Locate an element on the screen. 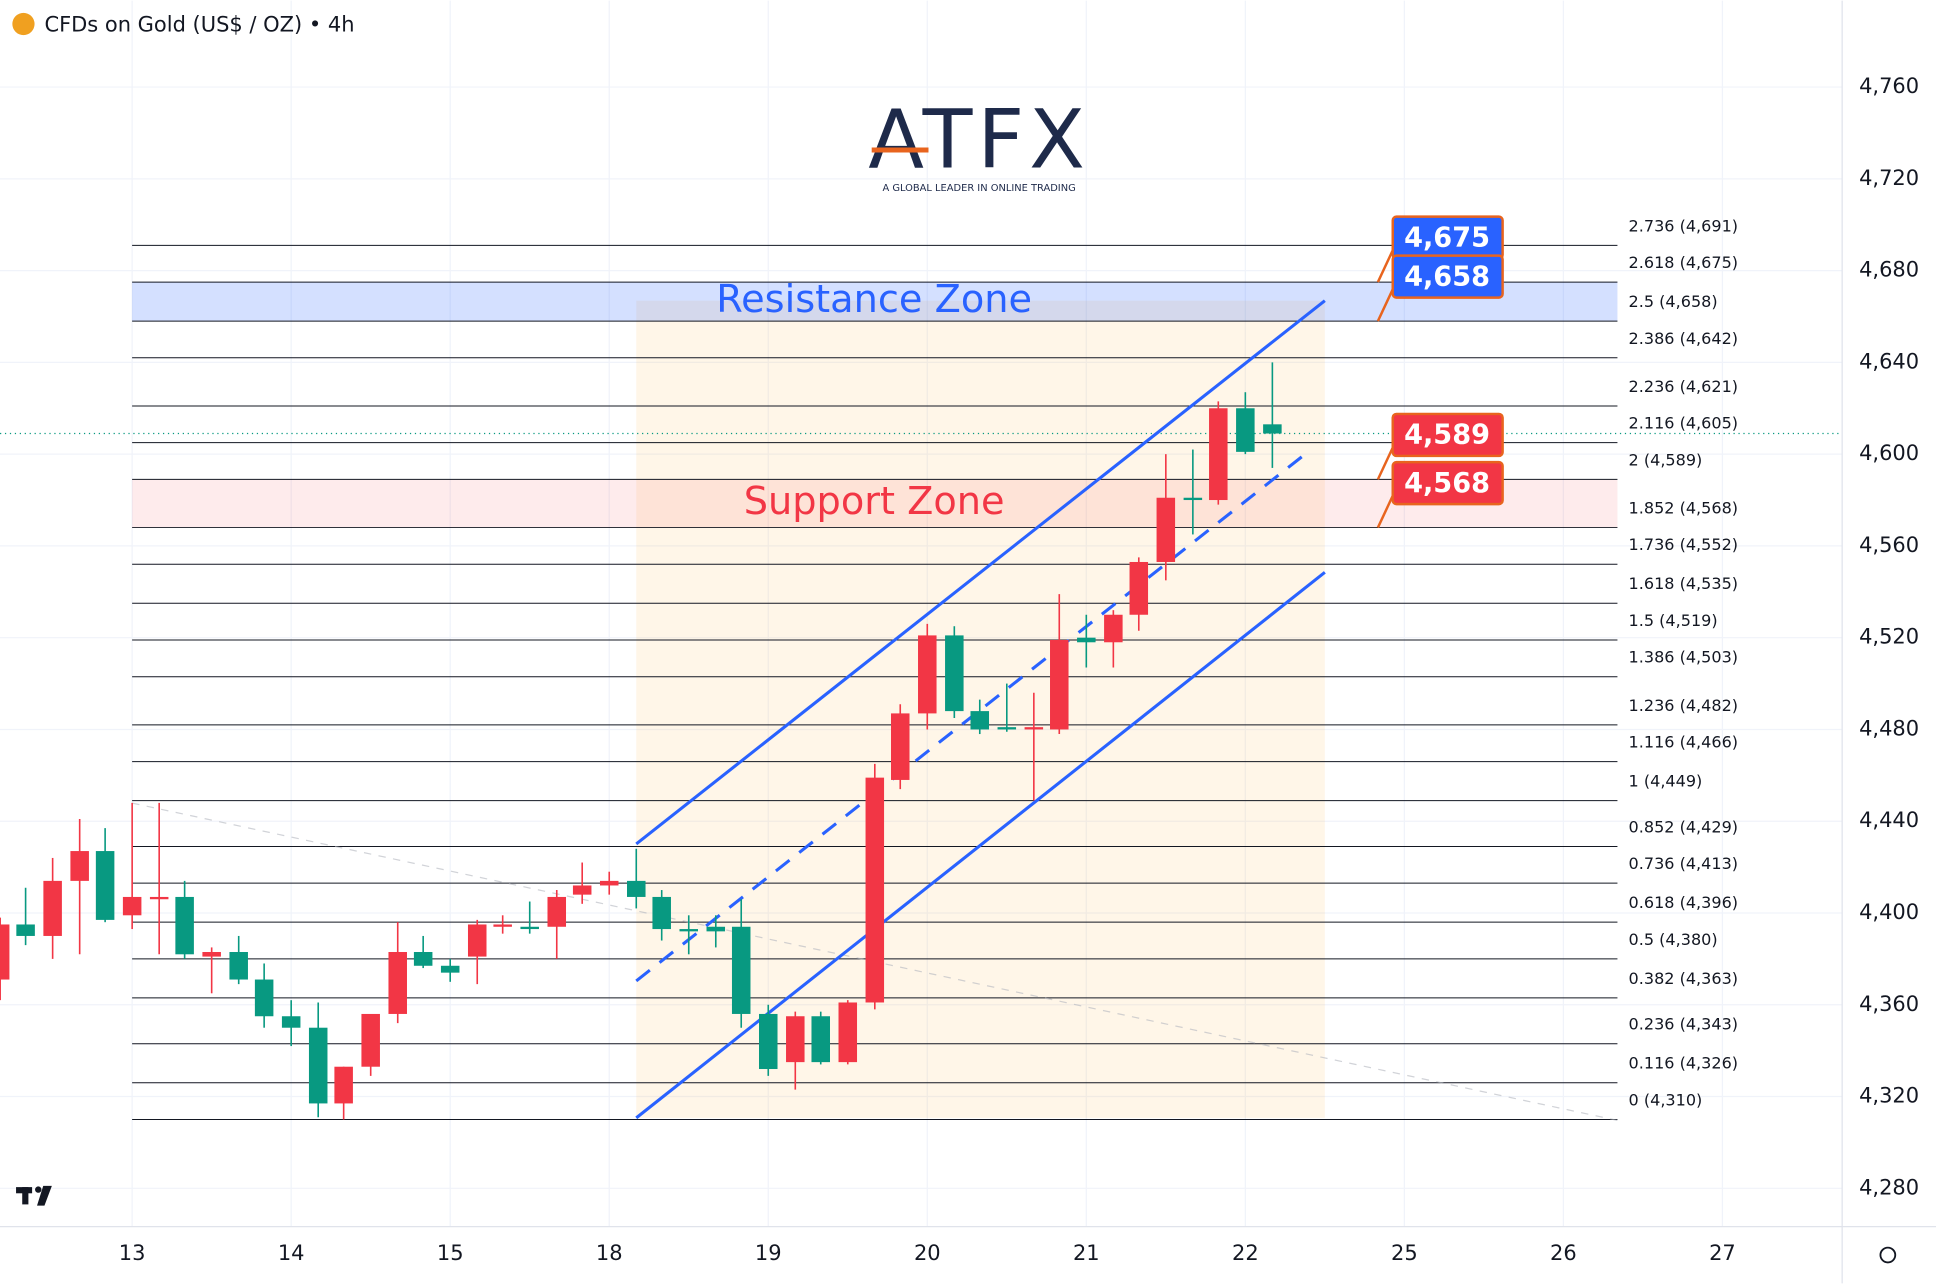 Image resolution: width=1936 pixels, height=1284 pixels. fib-label: 1.618 (4,535) is located at coordinates (1683, 583).